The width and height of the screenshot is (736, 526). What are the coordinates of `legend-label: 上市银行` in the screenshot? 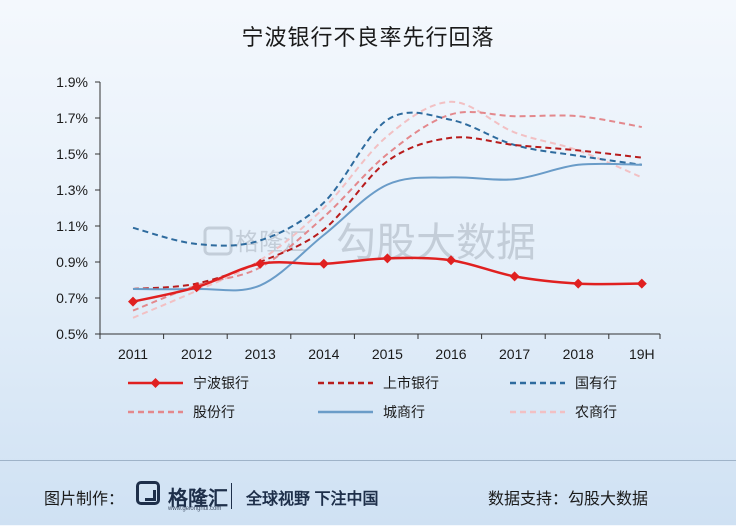 It's located at (411, 383).